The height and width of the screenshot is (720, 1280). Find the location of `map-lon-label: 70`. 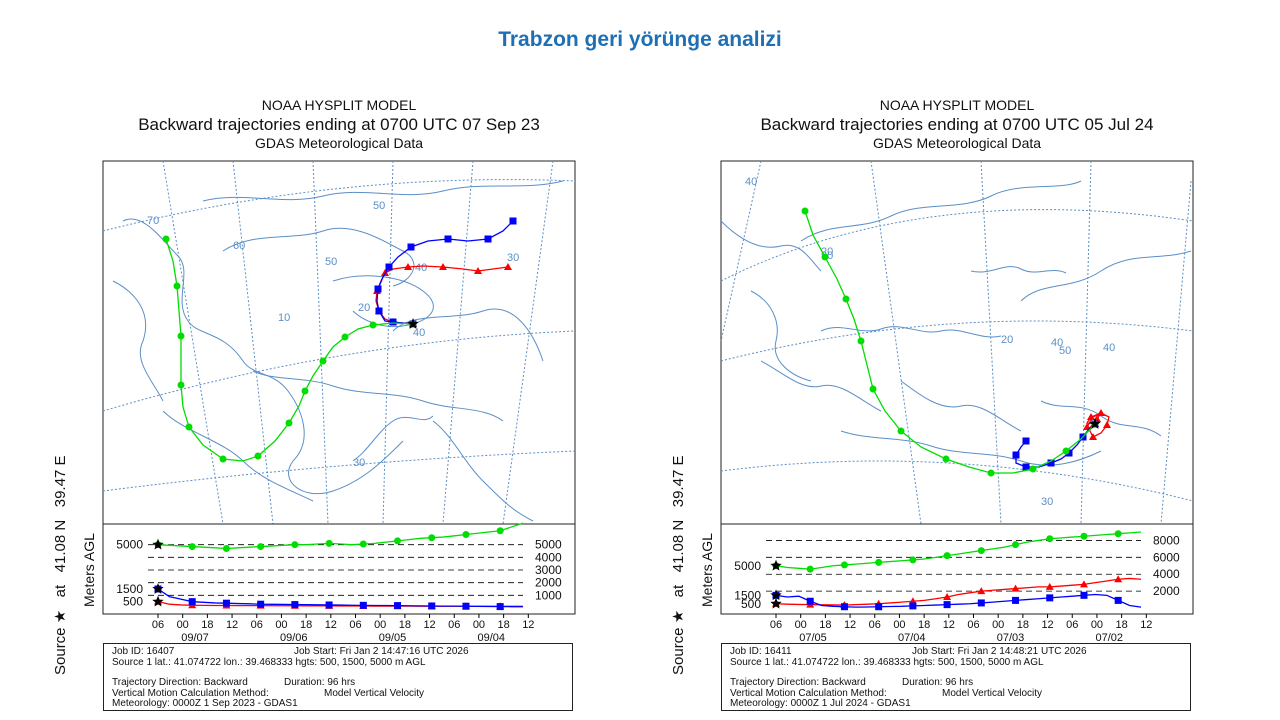

map-lon-label: 70 is located at coordinates (153, 221).